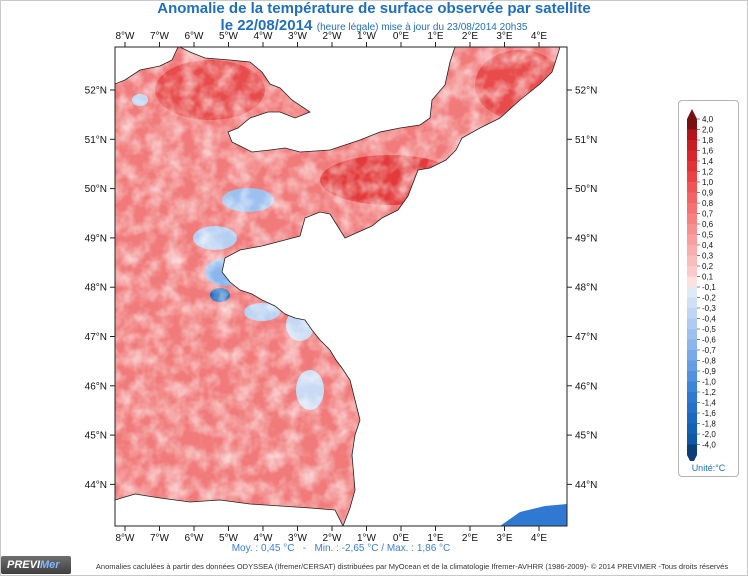 This screenshot has width=748, height=576. Describe the element at coordinates (709, 340) in the screenshot. I see `legend-label: -0,6` at that location.